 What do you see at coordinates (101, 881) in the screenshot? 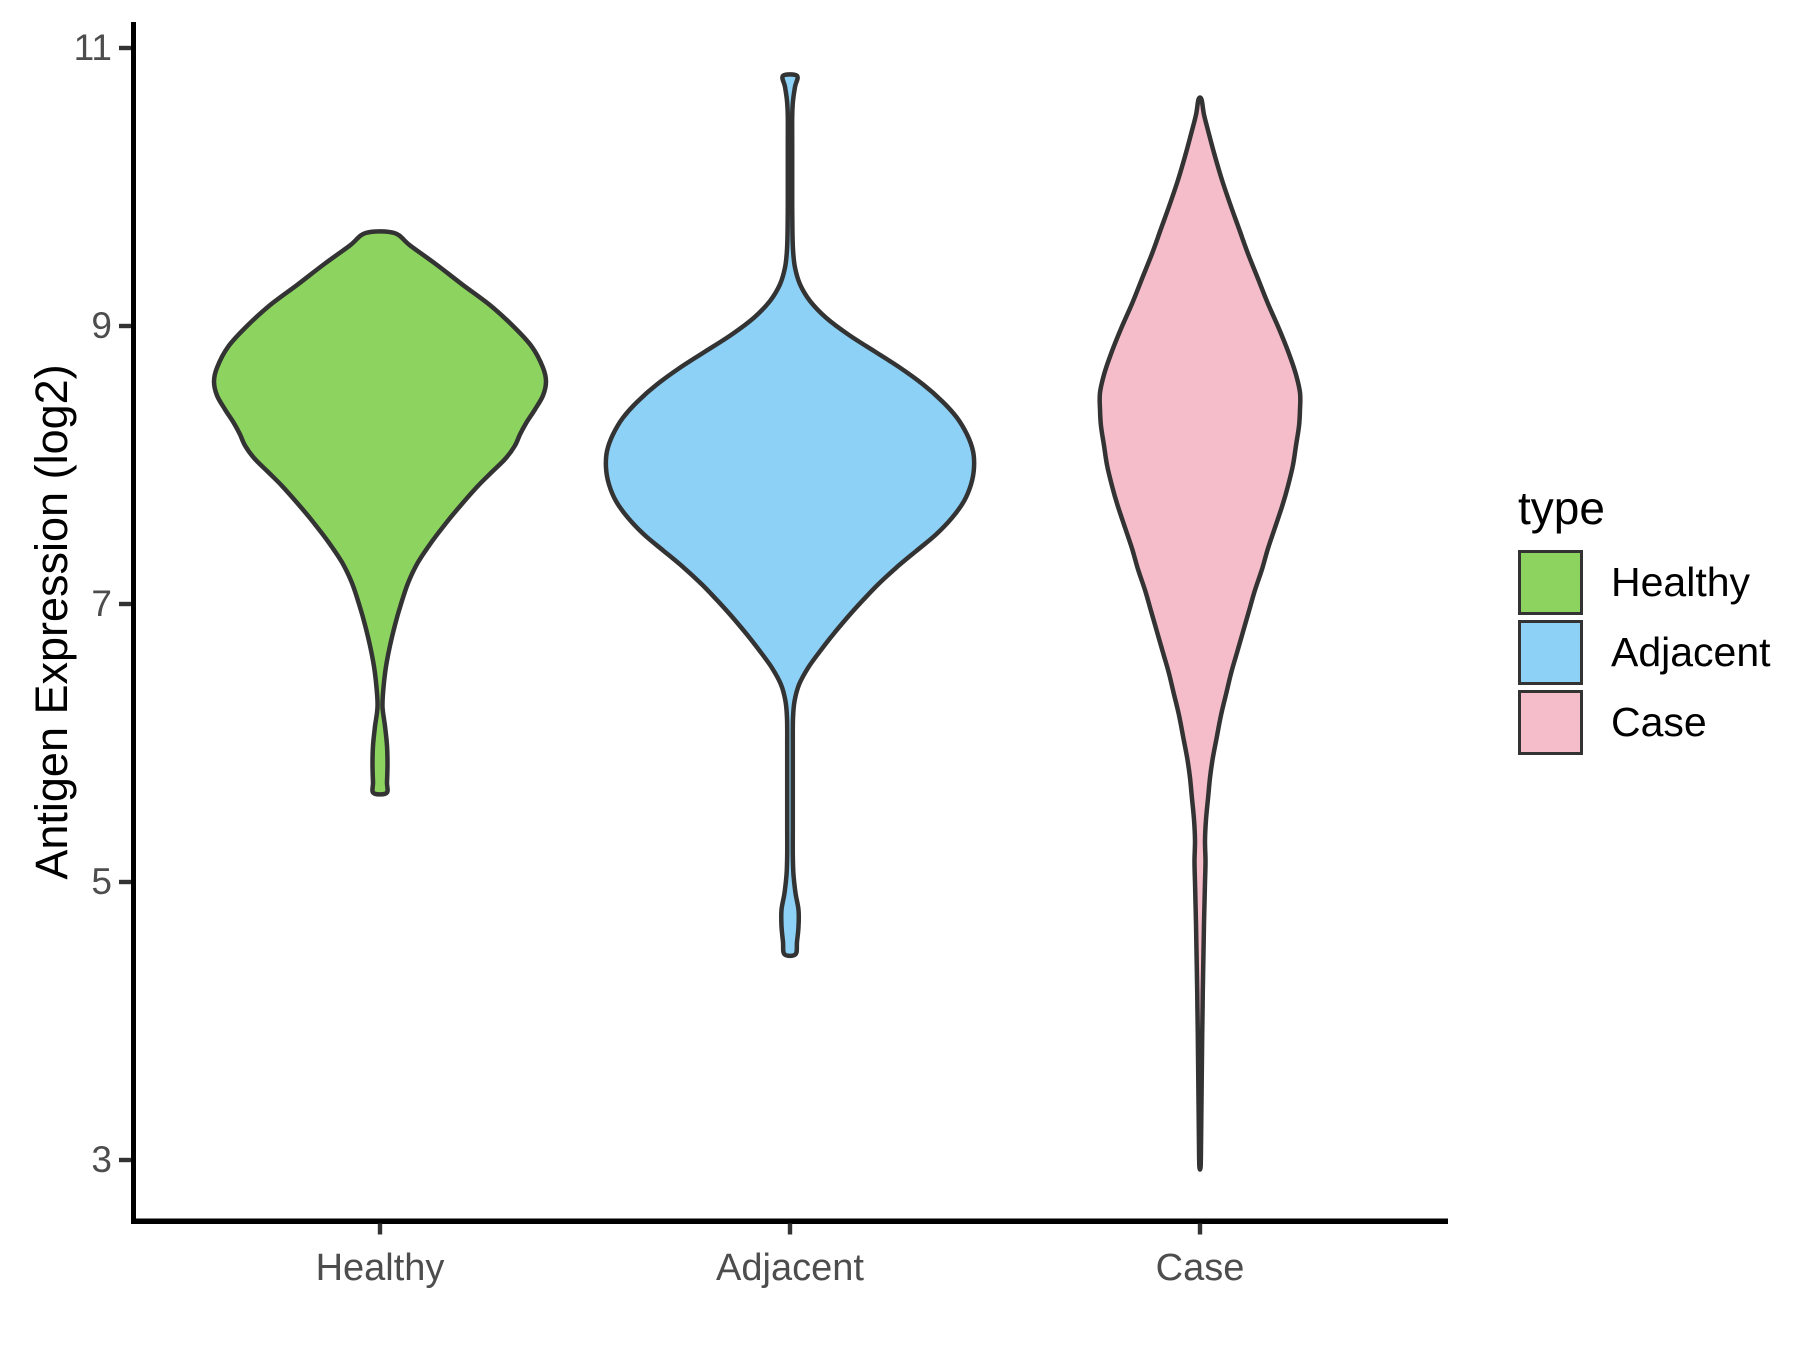
I see `y-axis-tick-label: 5` at bounding box center [101, 881].